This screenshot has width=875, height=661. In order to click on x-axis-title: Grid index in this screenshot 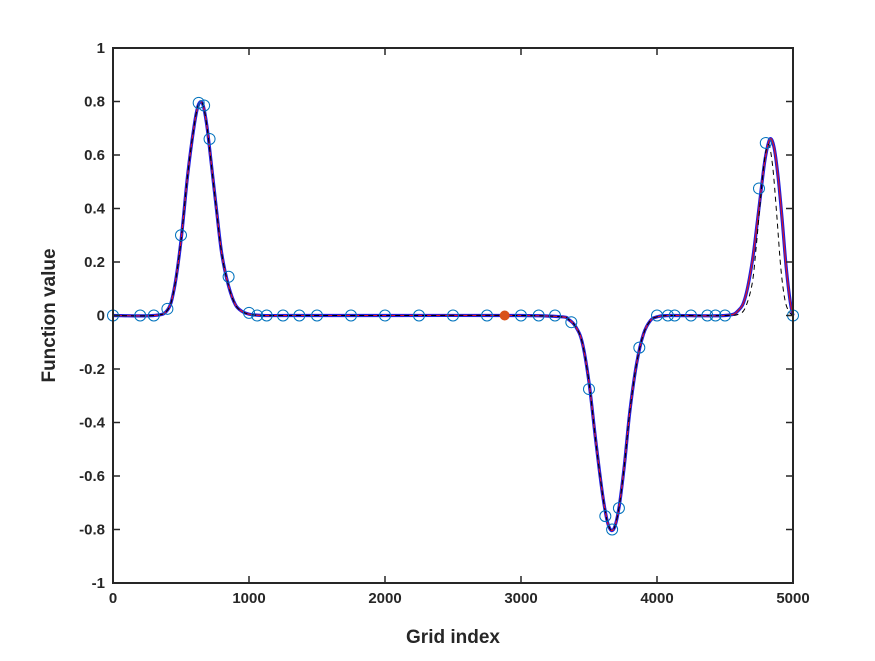, I will do `click(453, 637)`.